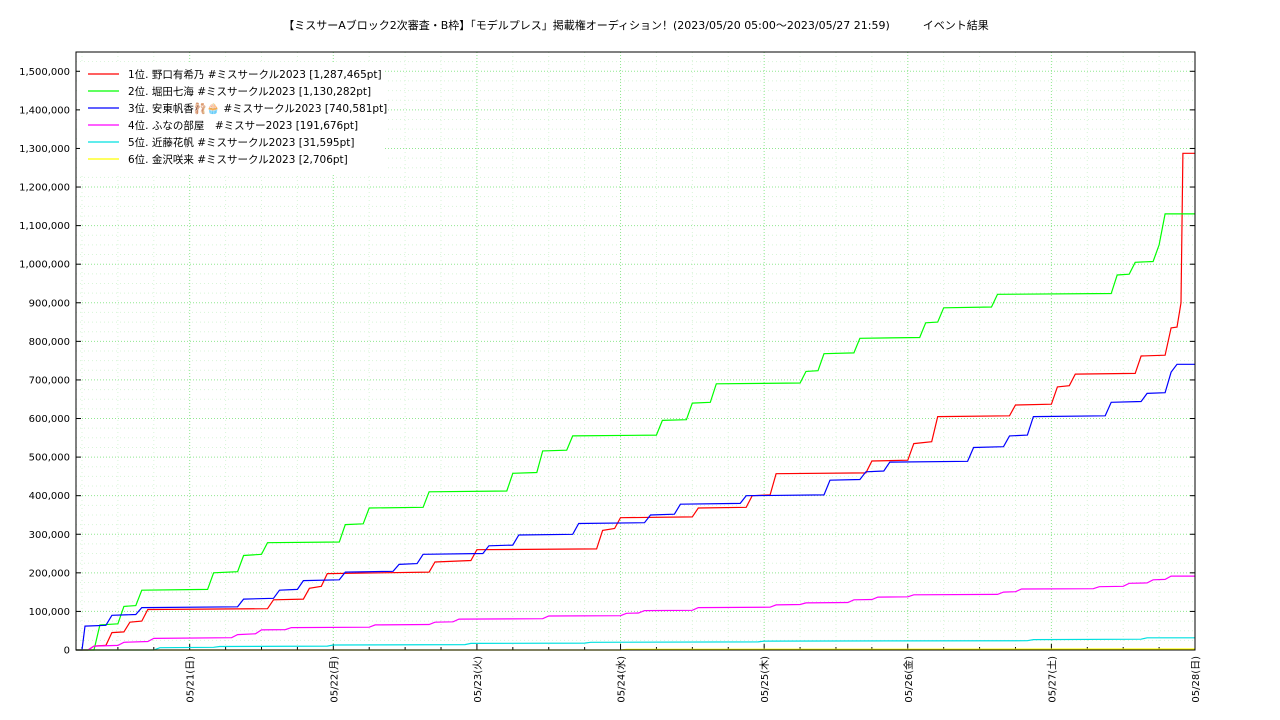  Describe the element at coordinates (243, 125) in the screenshot. I see `legend-label: 4位. ふなの部屋 #ミスサー2023 [191,676pt]` at that location.